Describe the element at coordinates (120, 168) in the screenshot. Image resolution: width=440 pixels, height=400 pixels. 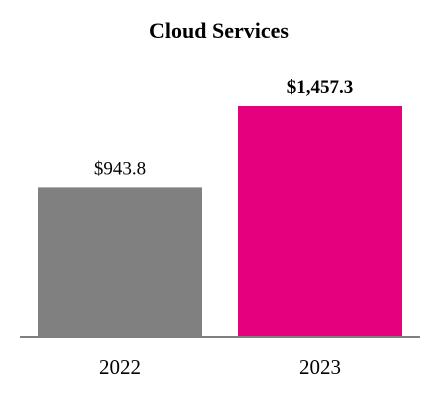
I see `value-label-2022: $943.8` at that location.